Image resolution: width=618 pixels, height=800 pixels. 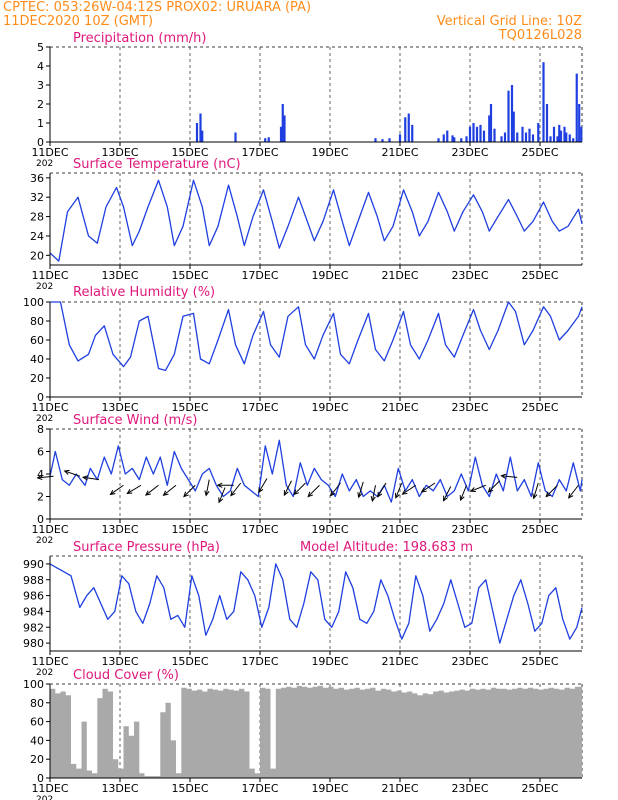 What do you see at coordinates (126, 675) in the screenshot?
I see `cloud-title: Cloud Cover (%)` at bounding box center [126, 675].